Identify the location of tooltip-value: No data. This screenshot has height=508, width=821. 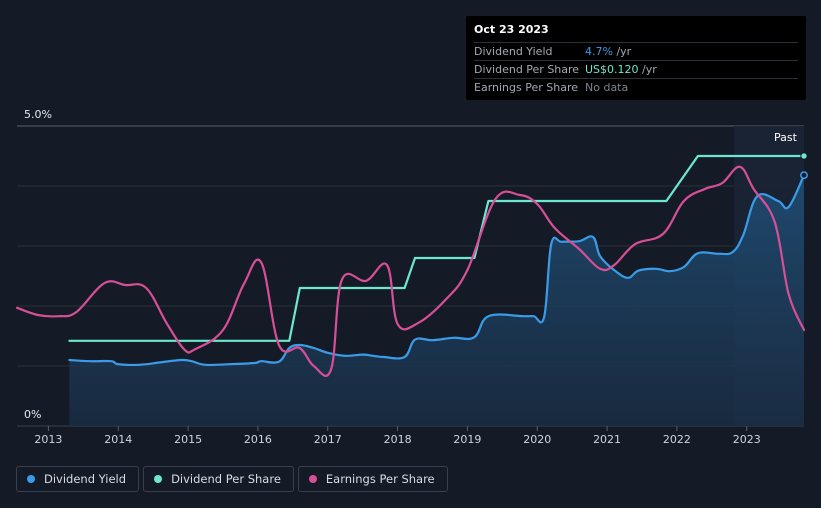
(606, 87).